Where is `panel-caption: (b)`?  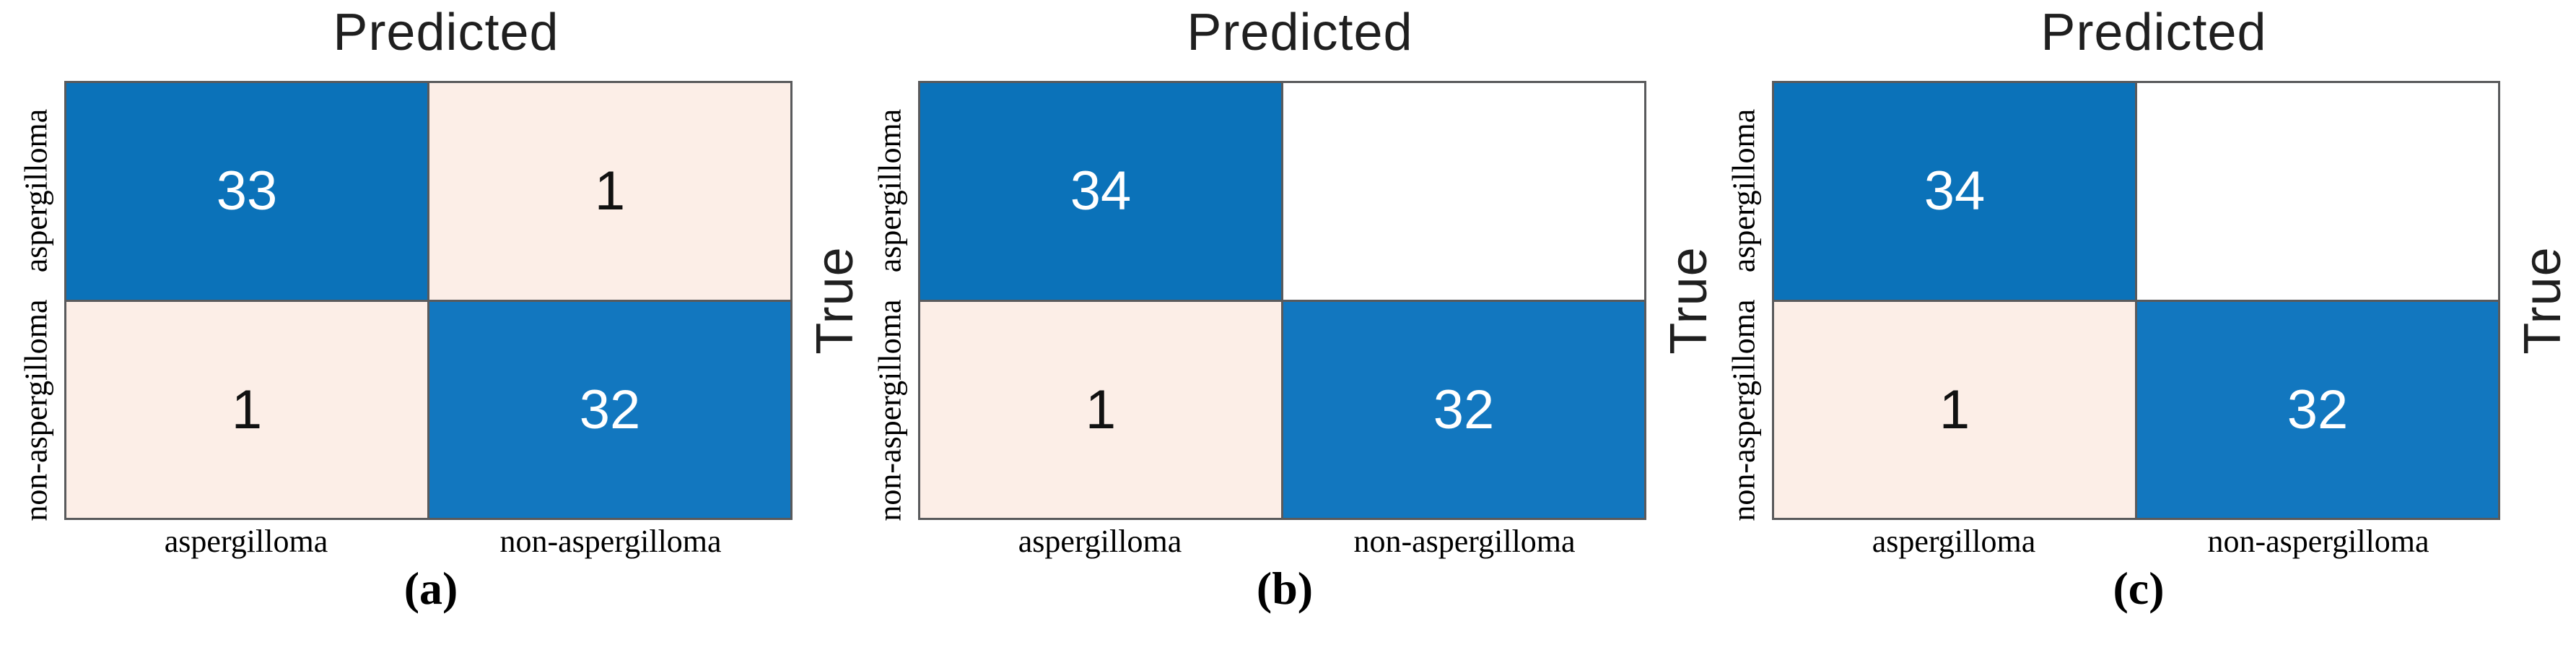
panel-caption: (b) is located at coordinates (1285, 588).